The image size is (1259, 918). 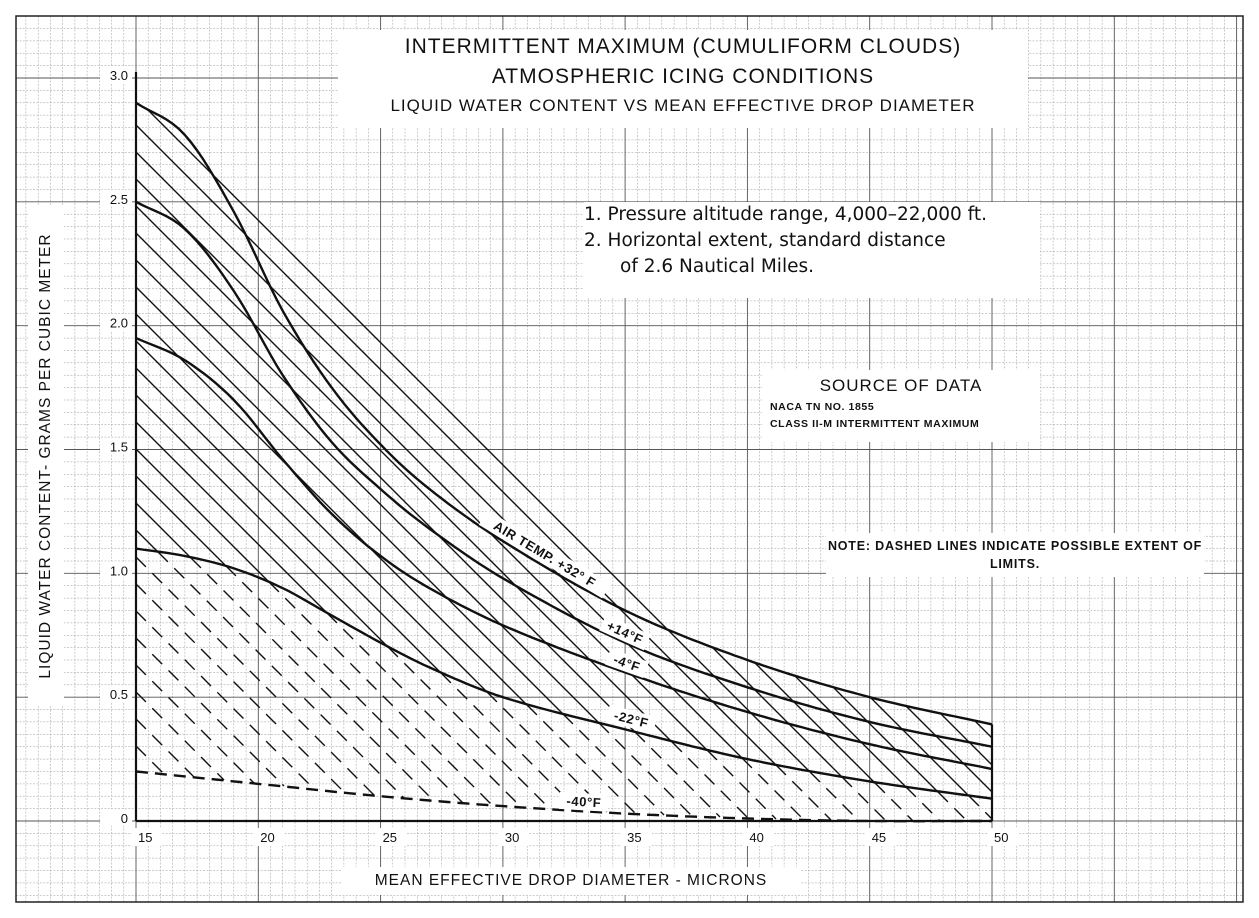 I want to click on x-tick-label-7: 50, so click(x=1001, y=837).